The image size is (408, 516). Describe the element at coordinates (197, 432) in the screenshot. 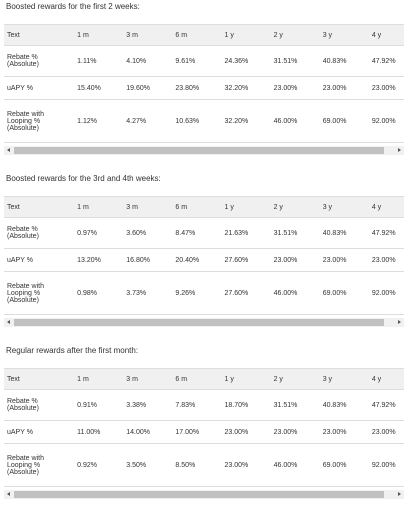

I see `cell: 17.00%` at that location.